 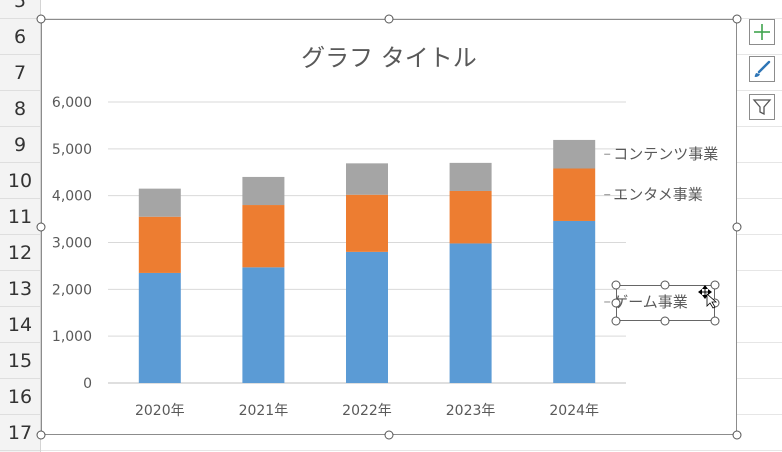 What do you see at coordinates (20, 397) in the screenshot?
I see `row-header-16: 16` at bounding box center [20, 397].